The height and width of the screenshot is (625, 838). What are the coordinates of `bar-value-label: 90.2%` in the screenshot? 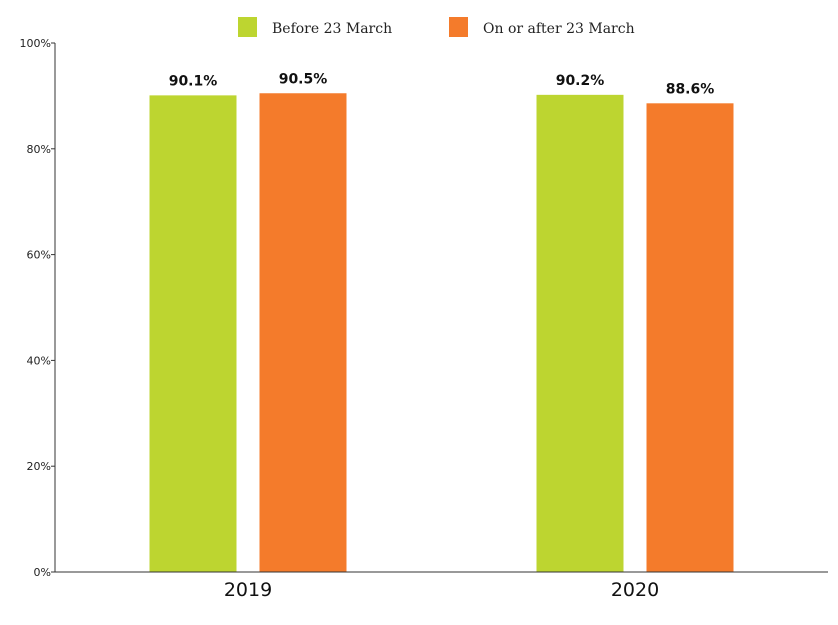 It's located at (580, 81).